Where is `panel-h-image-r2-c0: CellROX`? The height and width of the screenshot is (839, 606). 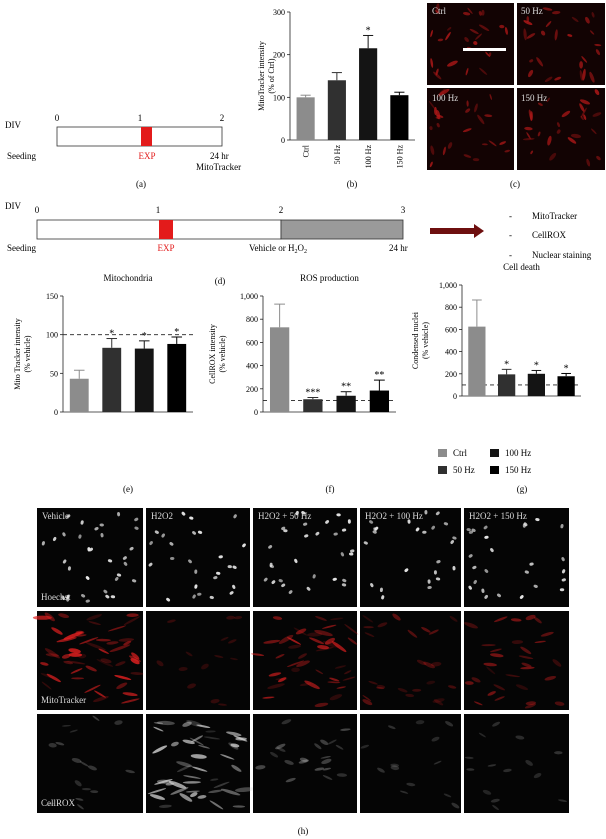 panel-h-image-r2-c0: CellROX is located at coordinates (90, 763).